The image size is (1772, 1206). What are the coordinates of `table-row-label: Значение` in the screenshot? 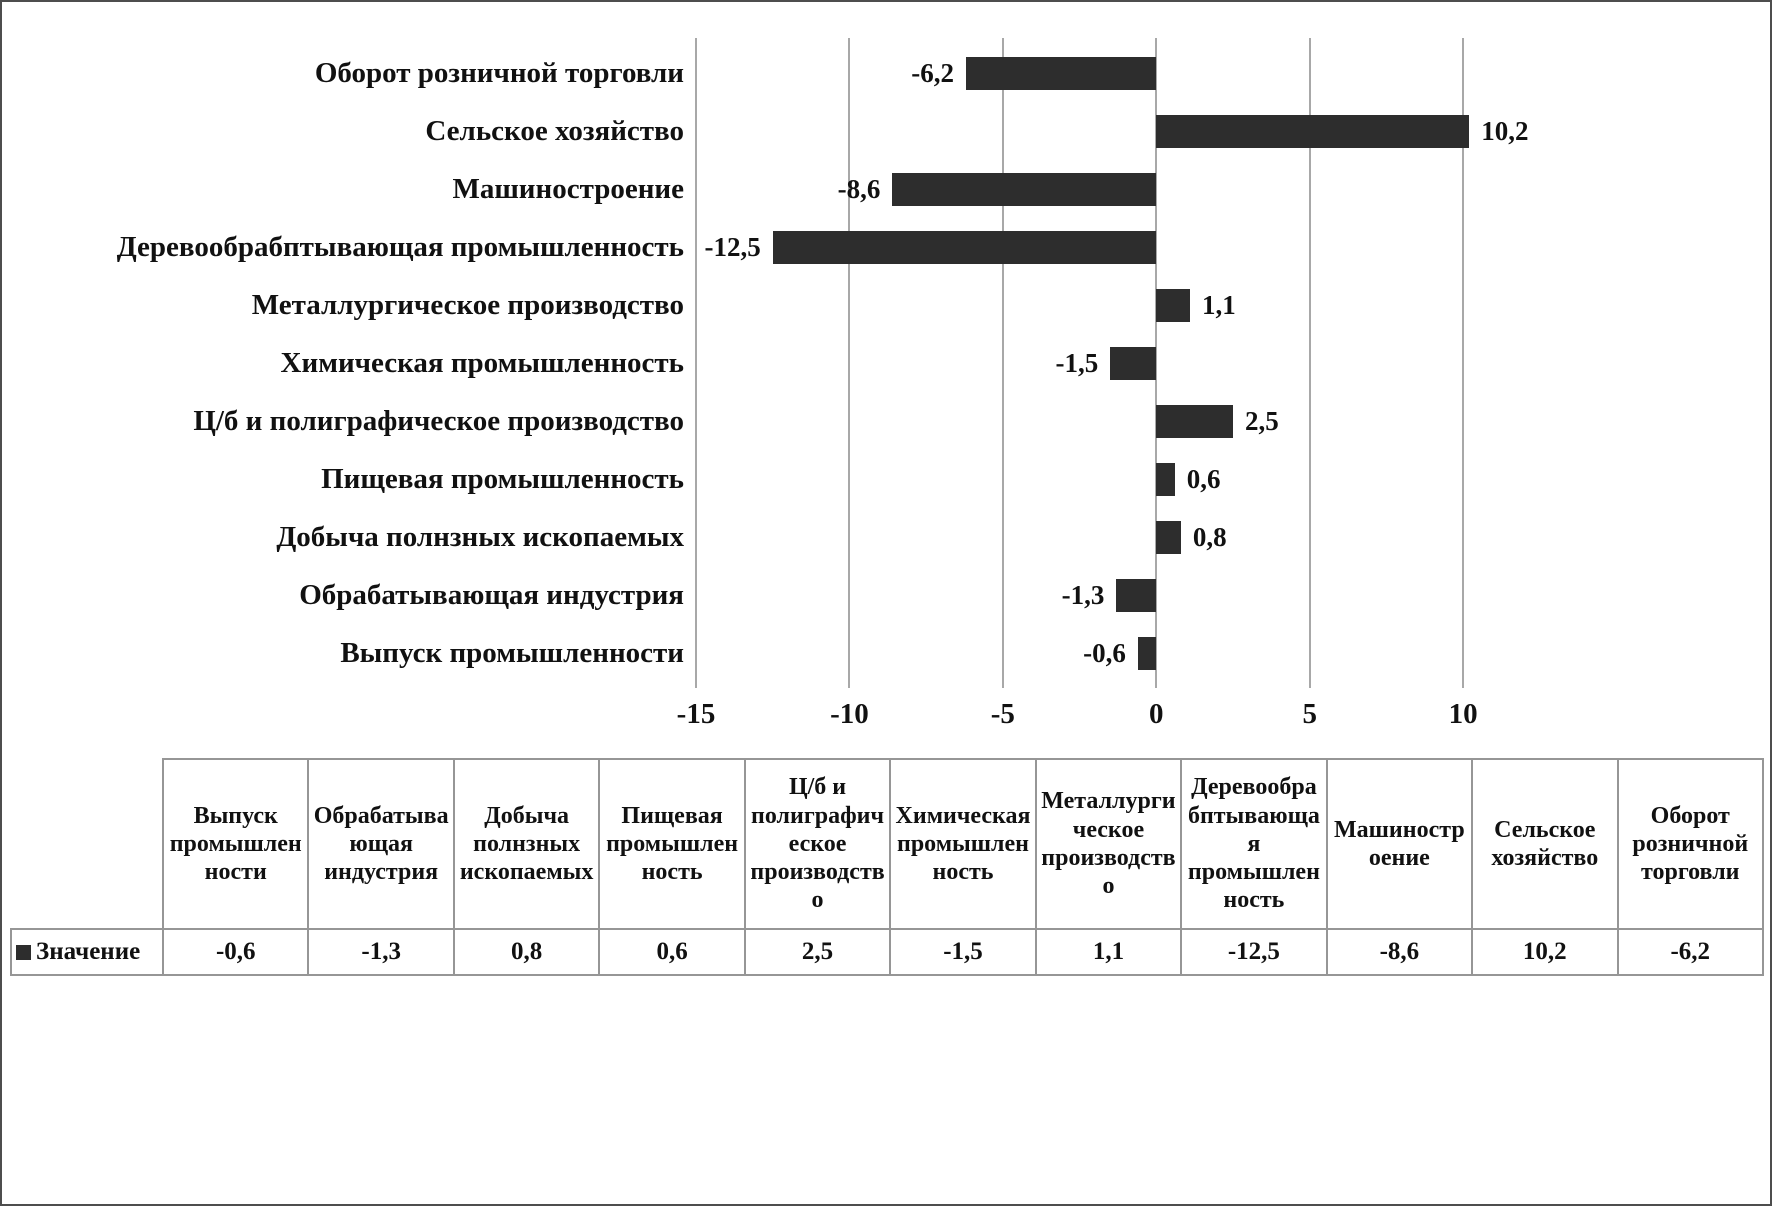 It's located at (87, 952).